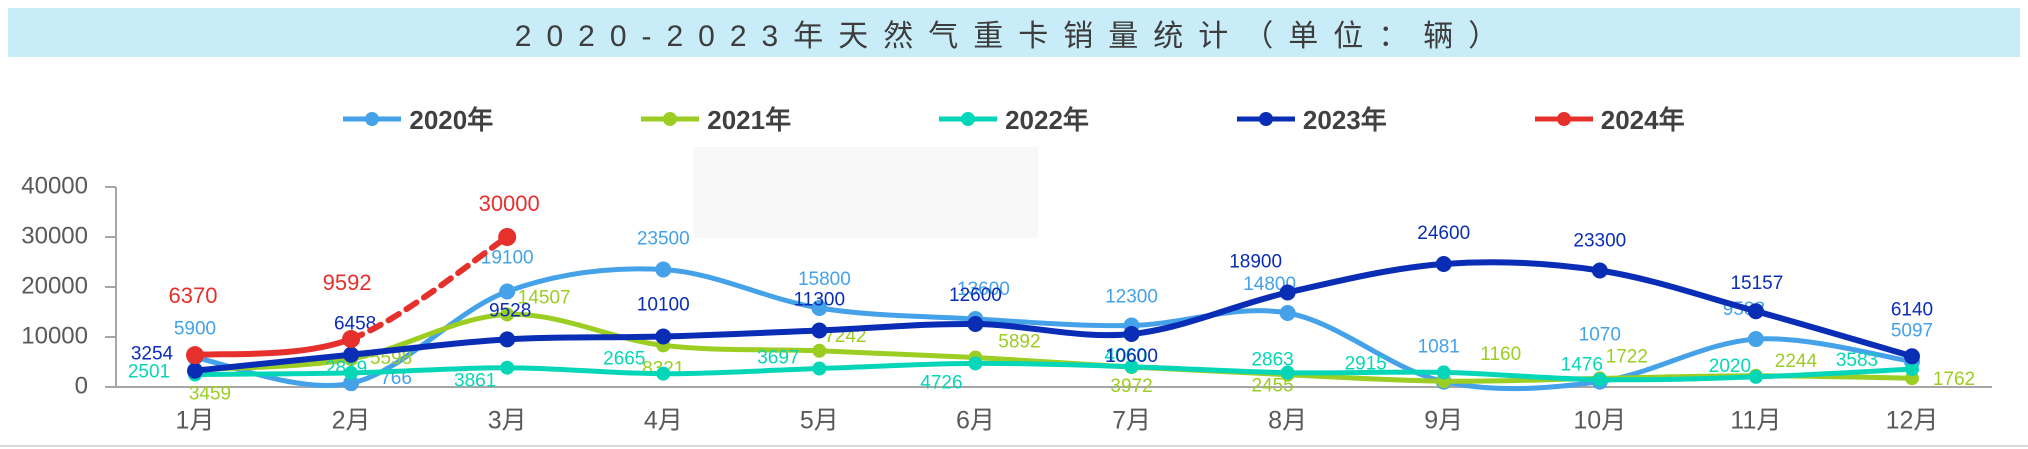 This screenshot has width=2028, height=449. I want to click on legend-item-2021: 2021年, so click(716, 118).